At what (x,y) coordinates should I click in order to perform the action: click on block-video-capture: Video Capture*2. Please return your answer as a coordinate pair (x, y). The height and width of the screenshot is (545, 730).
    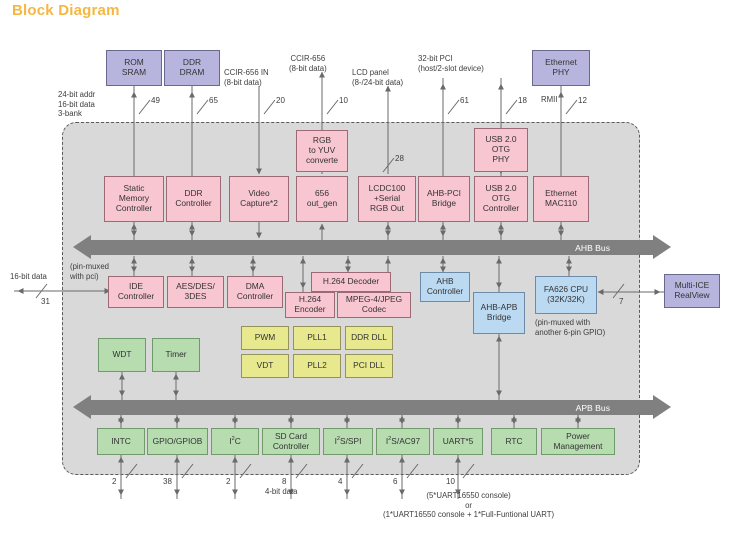
    Looking at the image, I should click on (259, 199).